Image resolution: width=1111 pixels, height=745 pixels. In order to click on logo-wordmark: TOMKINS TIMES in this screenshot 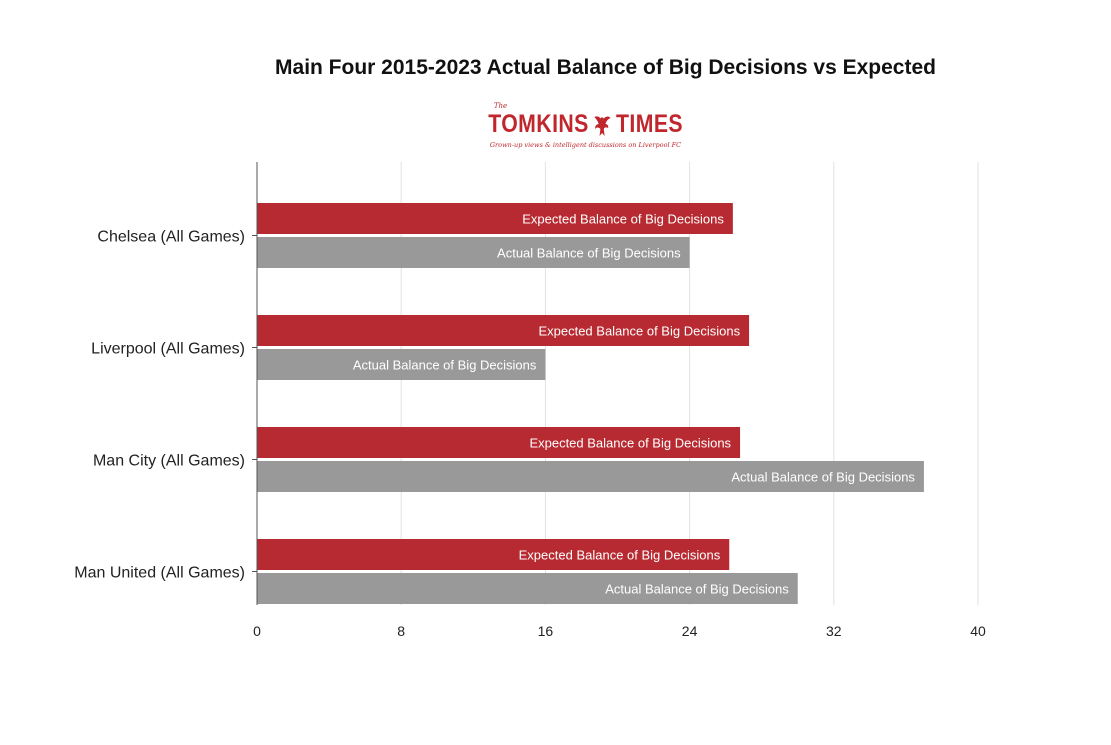, I will do `click(585, 124)`.